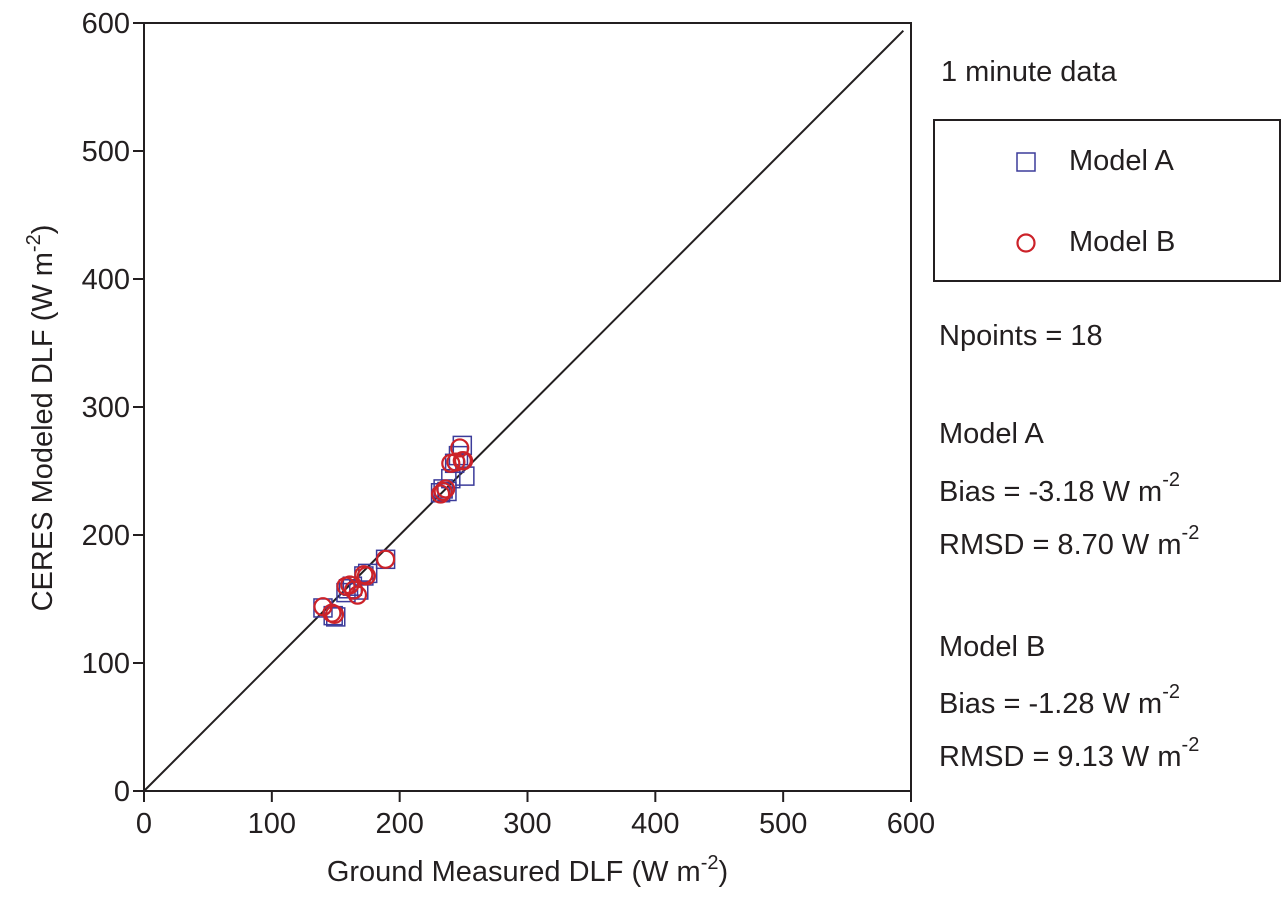  I want to click on x-axis-label: Ground Measured DLF (W m-2), so click(527, 870).